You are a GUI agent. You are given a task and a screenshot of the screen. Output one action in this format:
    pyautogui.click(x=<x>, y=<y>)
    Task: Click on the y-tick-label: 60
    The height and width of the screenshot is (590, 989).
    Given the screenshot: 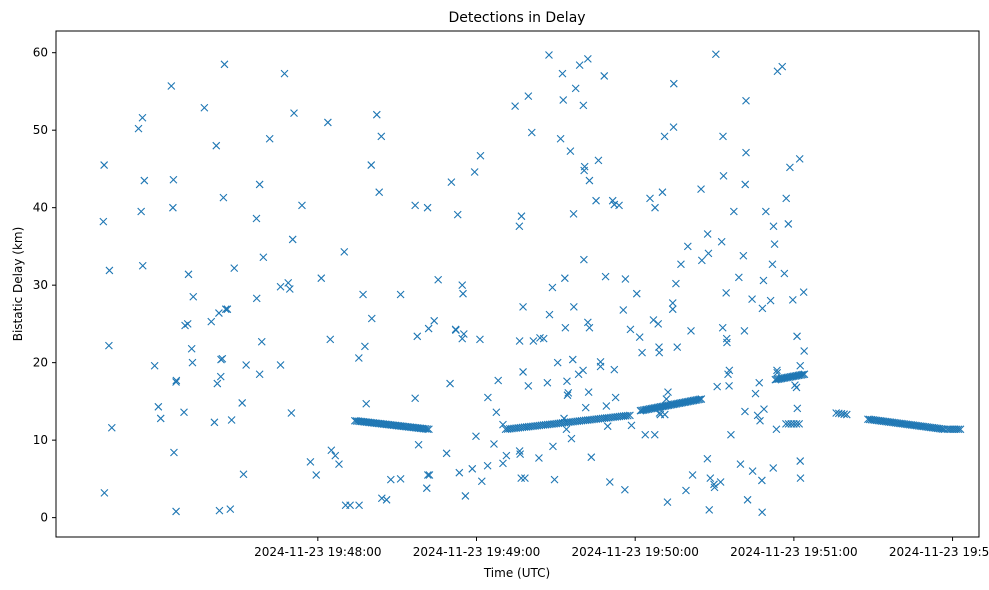 What is the action you would take?
    pyautogui.click(x=40, y=53)
    